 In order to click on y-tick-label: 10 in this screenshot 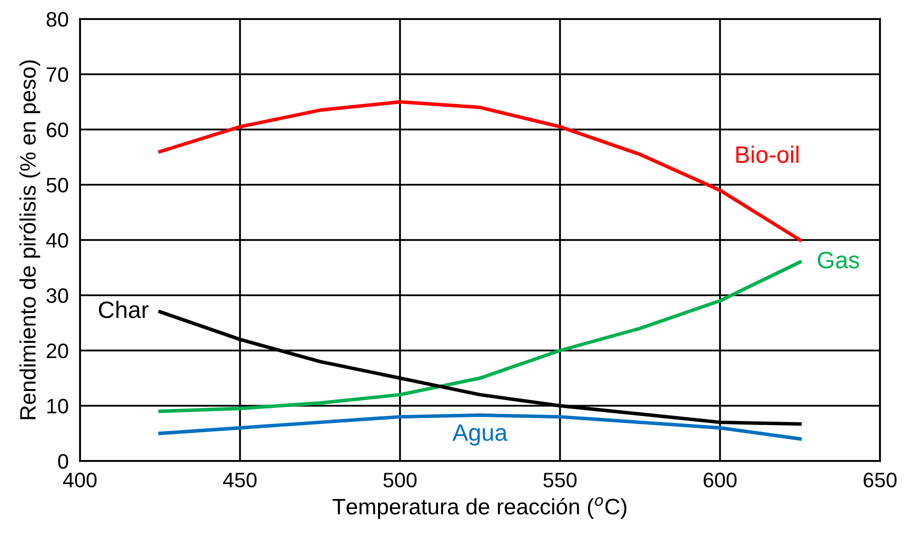, I will do `click(57, 406)`.